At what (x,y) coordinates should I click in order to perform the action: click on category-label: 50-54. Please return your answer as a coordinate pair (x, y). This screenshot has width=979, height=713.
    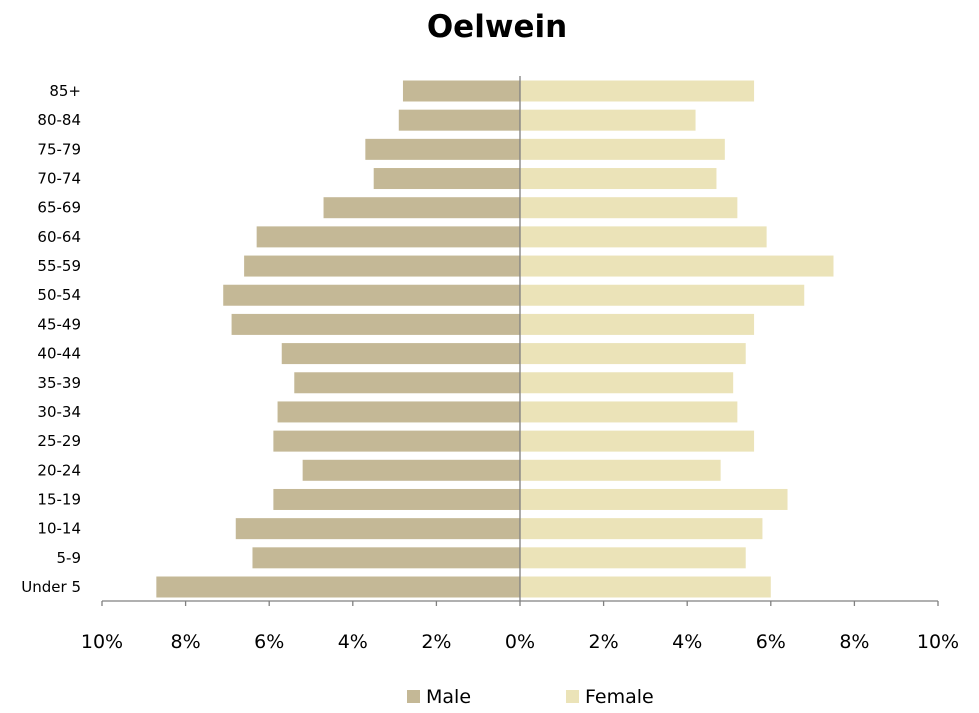
    Looking at the image, I should click on (59, 295).